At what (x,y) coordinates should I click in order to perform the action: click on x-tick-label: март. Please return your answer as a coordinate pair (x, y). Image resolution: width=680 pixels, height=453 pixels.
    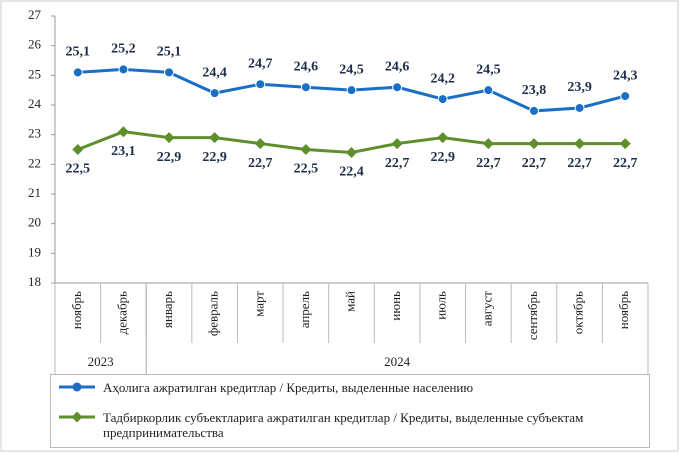
    Looking at the image, I should click on (258, 304).